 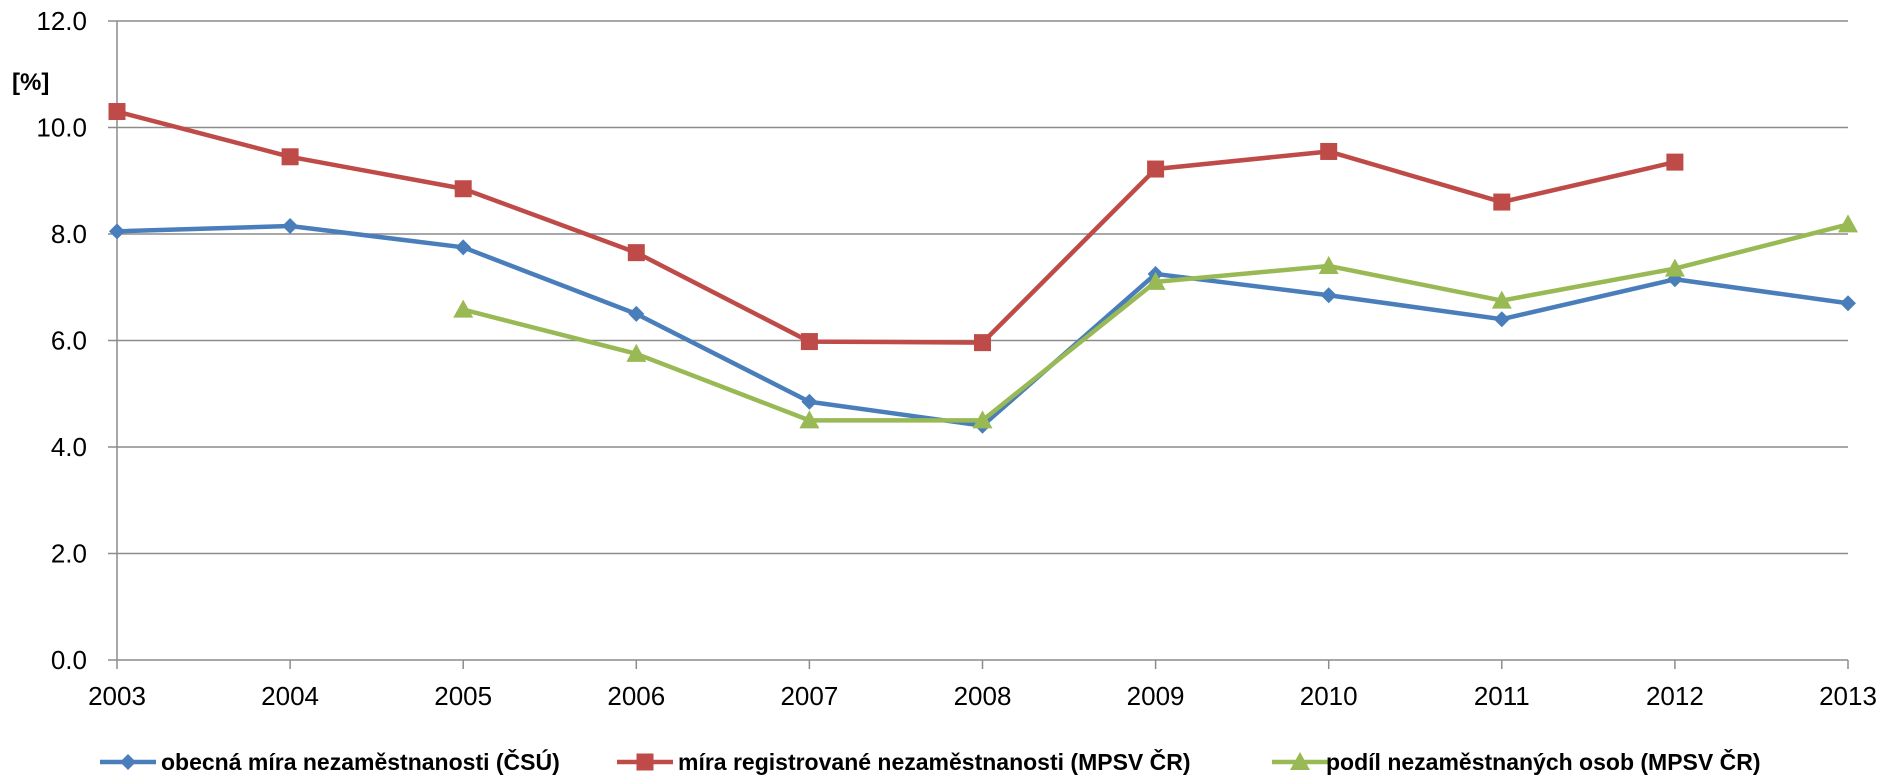 What do you see at coordinates (1502, 696) in the screenshot?
I see `x-tick-label: 2011` at bounding box center [1502, 696].